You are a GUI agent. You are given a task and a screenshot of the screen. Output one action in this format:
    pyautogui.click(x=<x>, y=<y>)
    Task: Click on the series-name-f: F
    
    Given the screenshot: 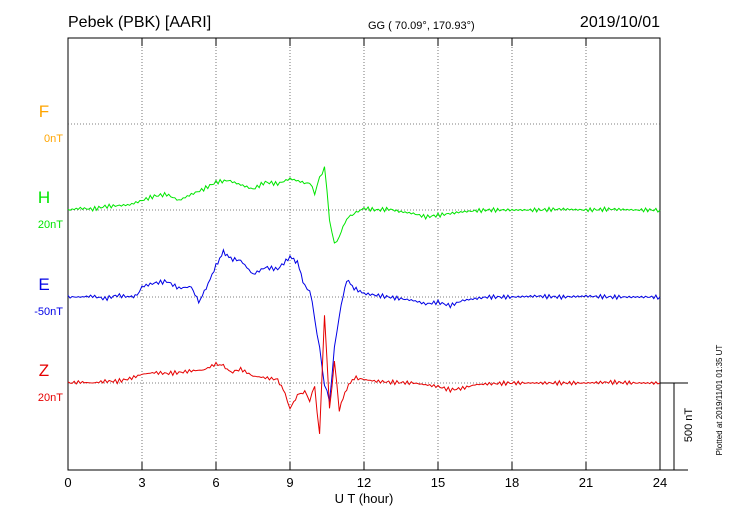 What is the action you would take?
    pyautogui.click(x=44, y=111)
    